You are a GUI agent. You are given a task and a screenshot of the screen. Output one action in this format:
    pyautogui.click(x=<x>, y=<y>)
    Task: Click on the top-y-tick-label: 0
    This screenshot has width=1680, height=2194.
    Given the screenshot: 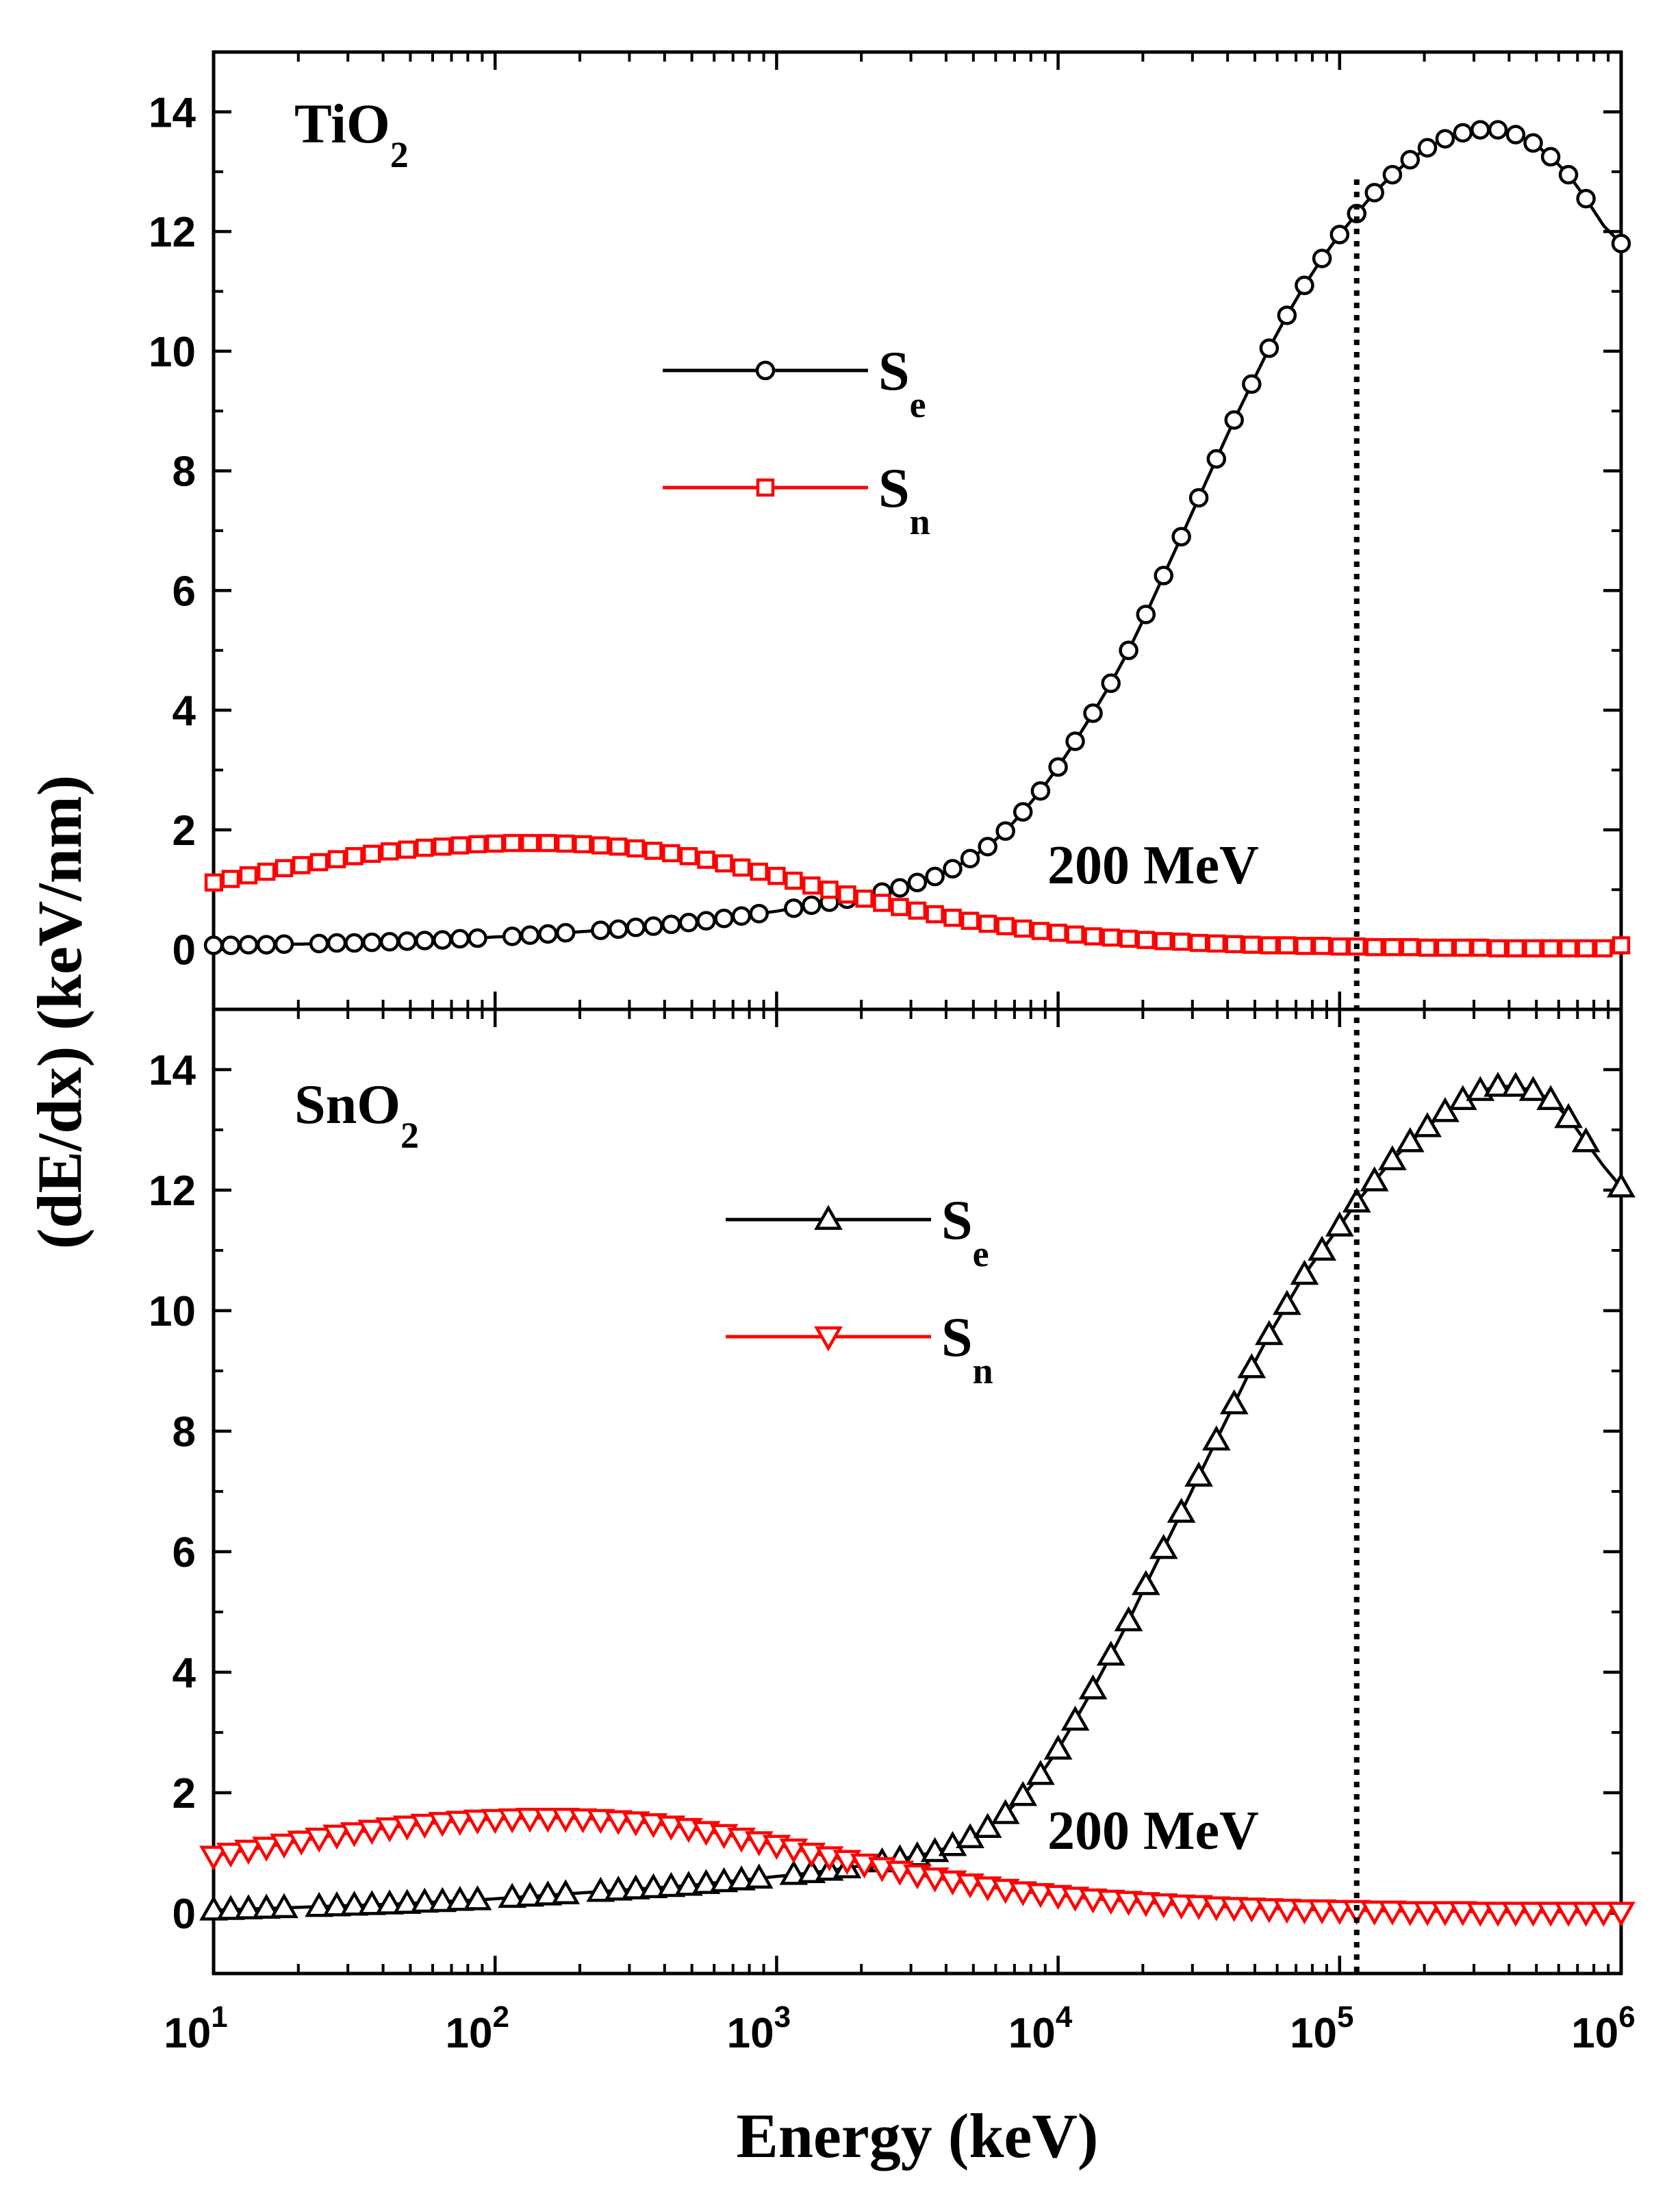 What is the action you would take?
    pyautogui.click(x=184, y=950)
    